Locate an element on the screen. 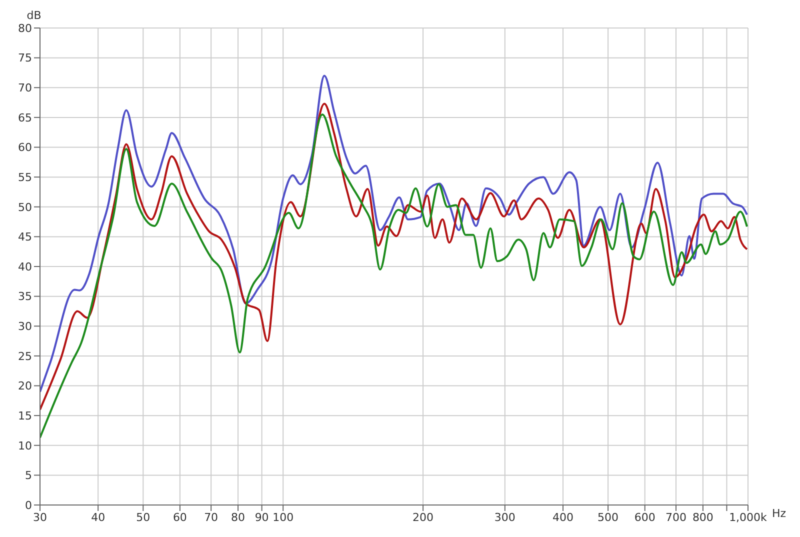 The width and height of the screenshot is (800, 537). x-tick-label: 100 is located at coordinates (283, 517).